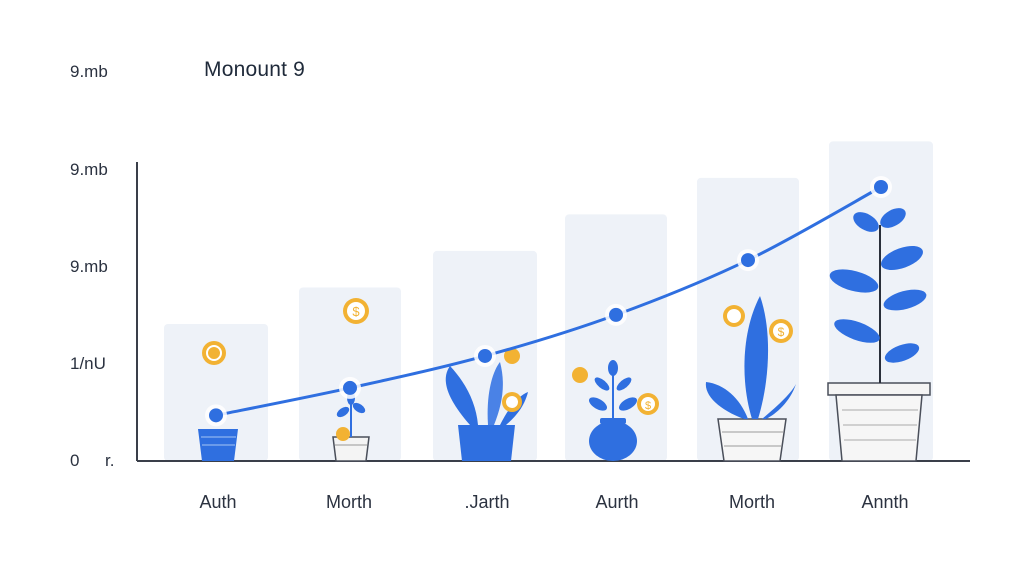  I want to click on y-tick-suffix: r., so click(110, 460).